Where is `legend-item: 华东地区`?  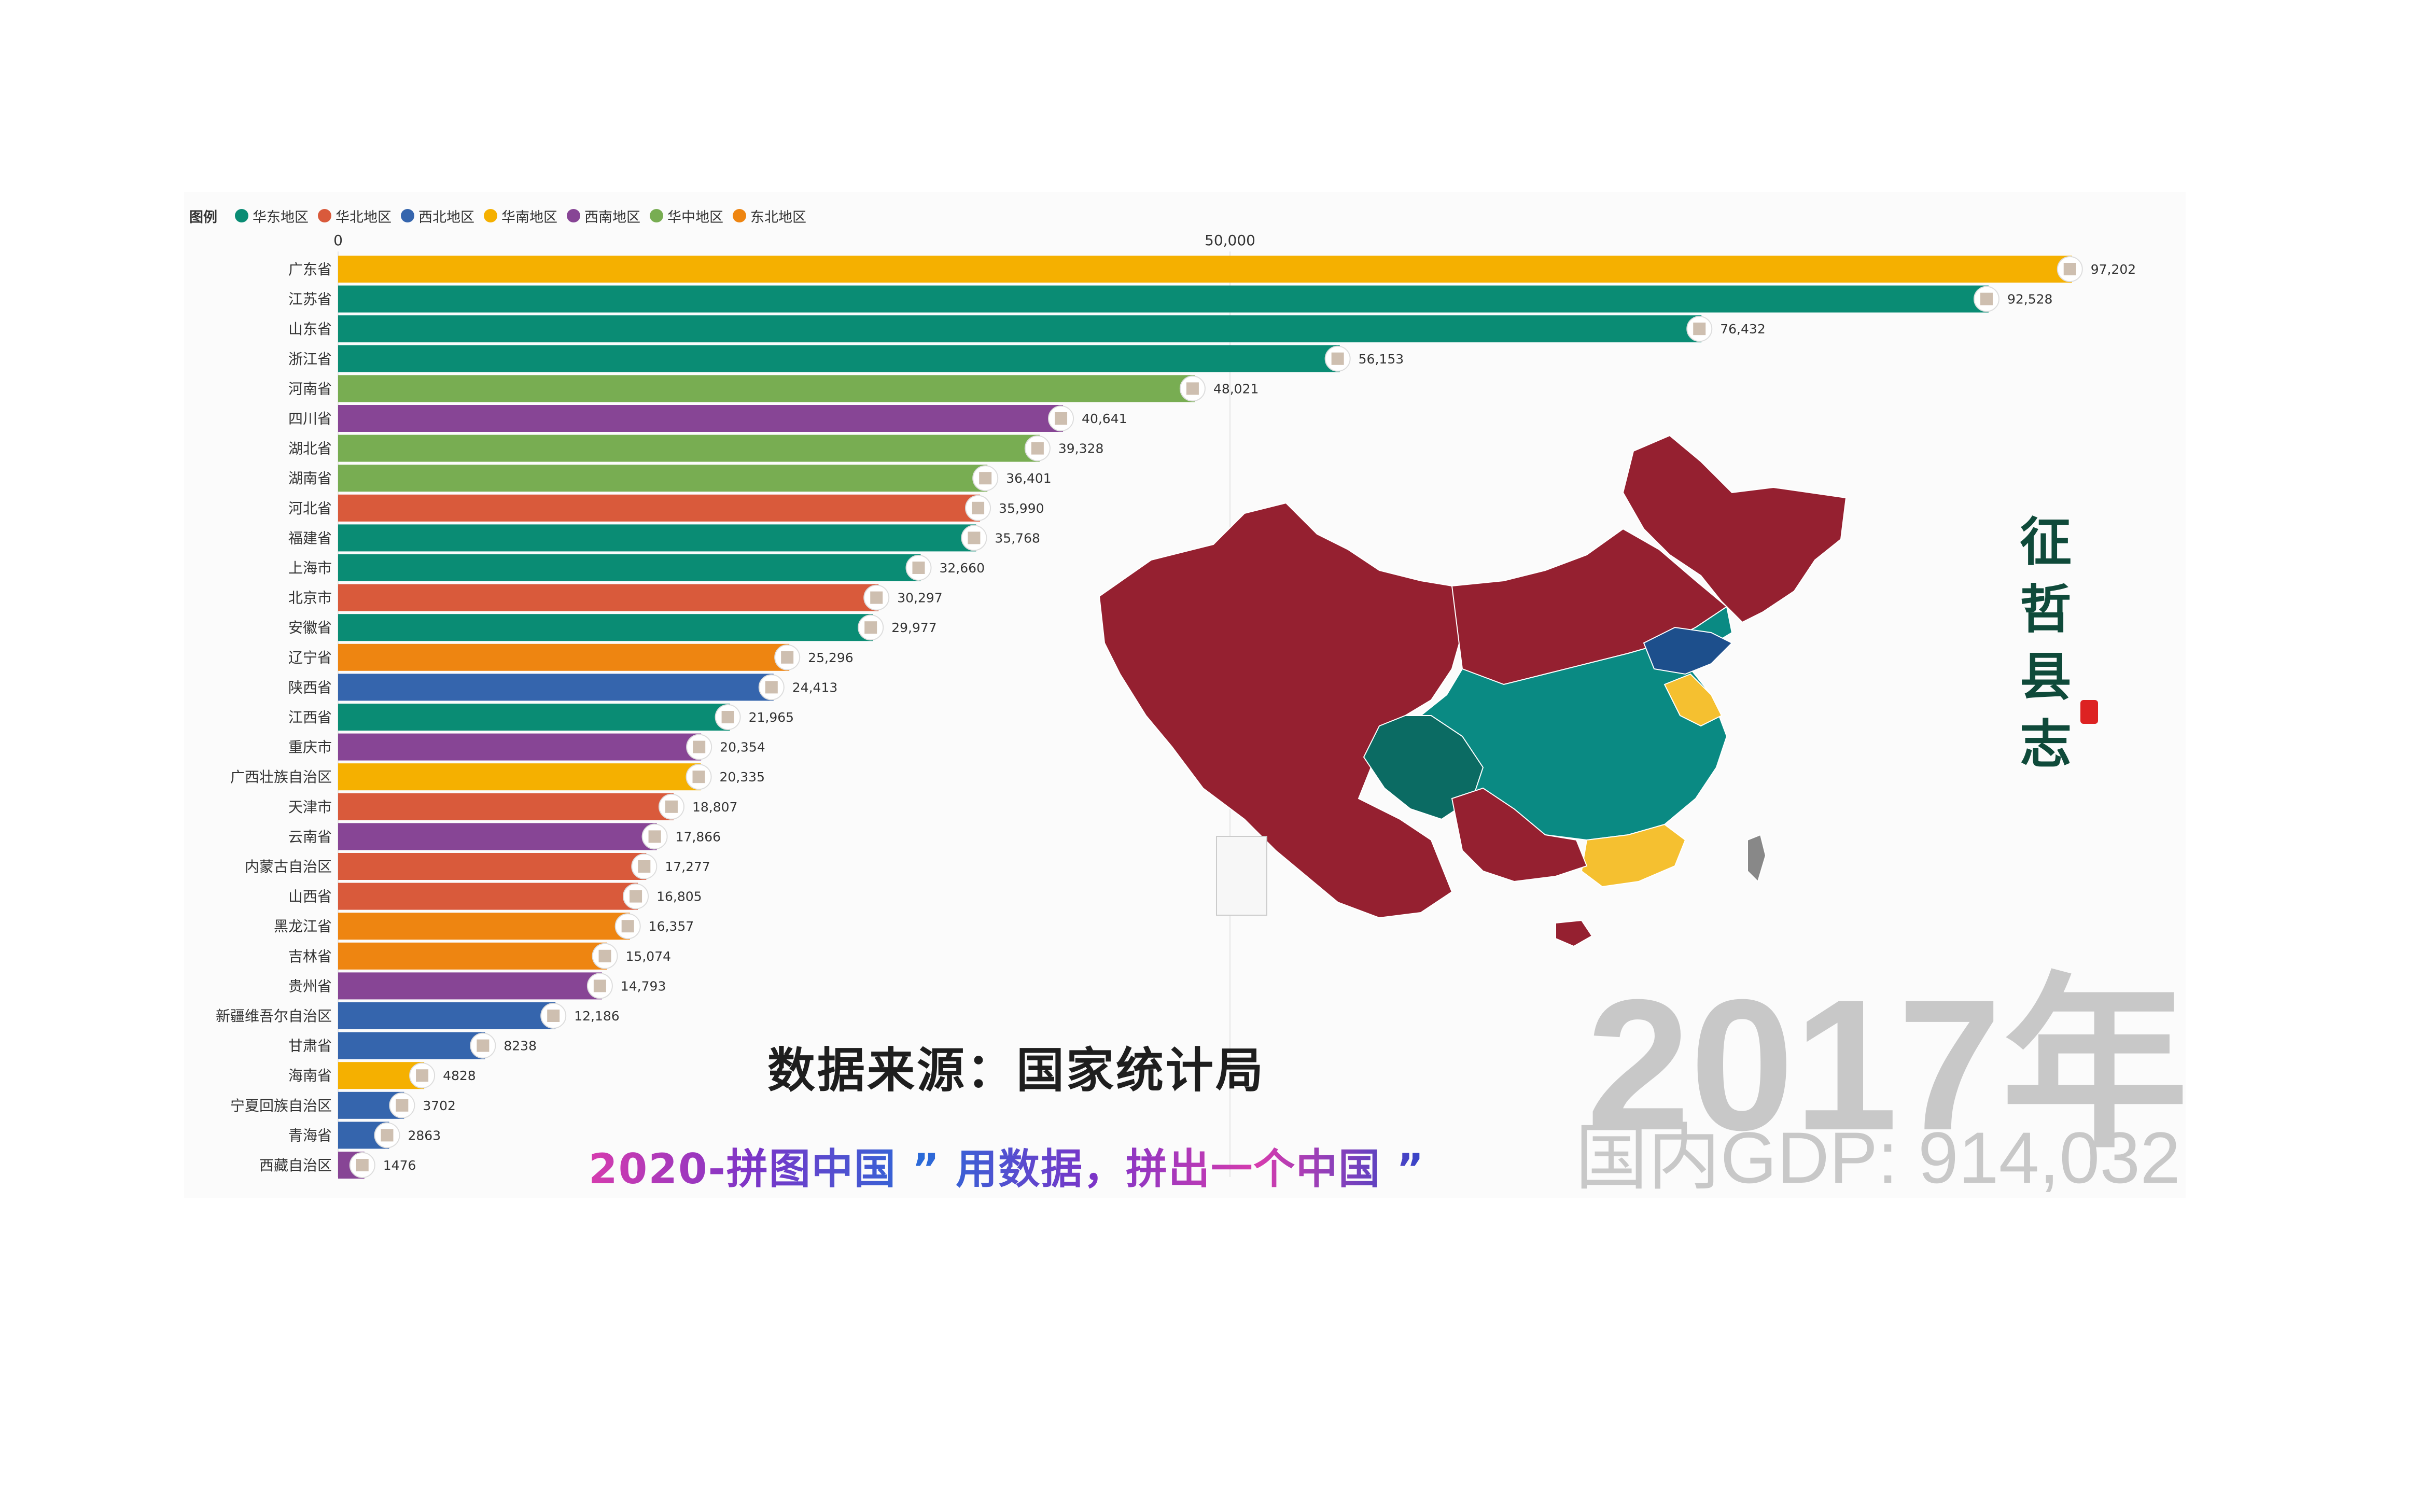
legend-item: 华东地区 is located at coordinates (272, 216).